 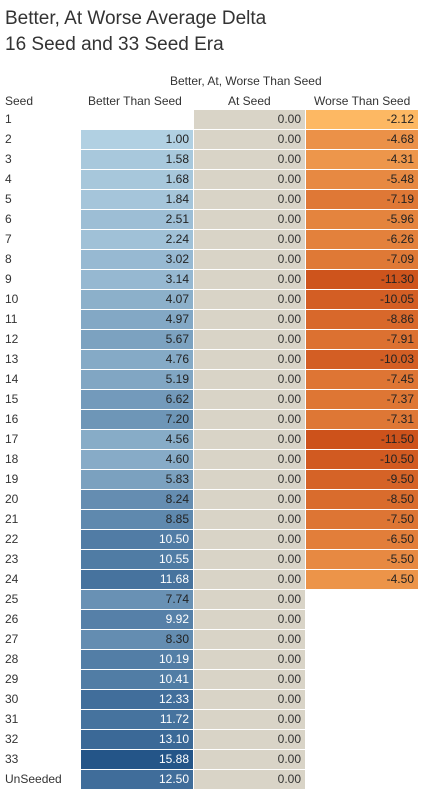 I want to click on better-value: 5.67, so click(x=137, y=339).